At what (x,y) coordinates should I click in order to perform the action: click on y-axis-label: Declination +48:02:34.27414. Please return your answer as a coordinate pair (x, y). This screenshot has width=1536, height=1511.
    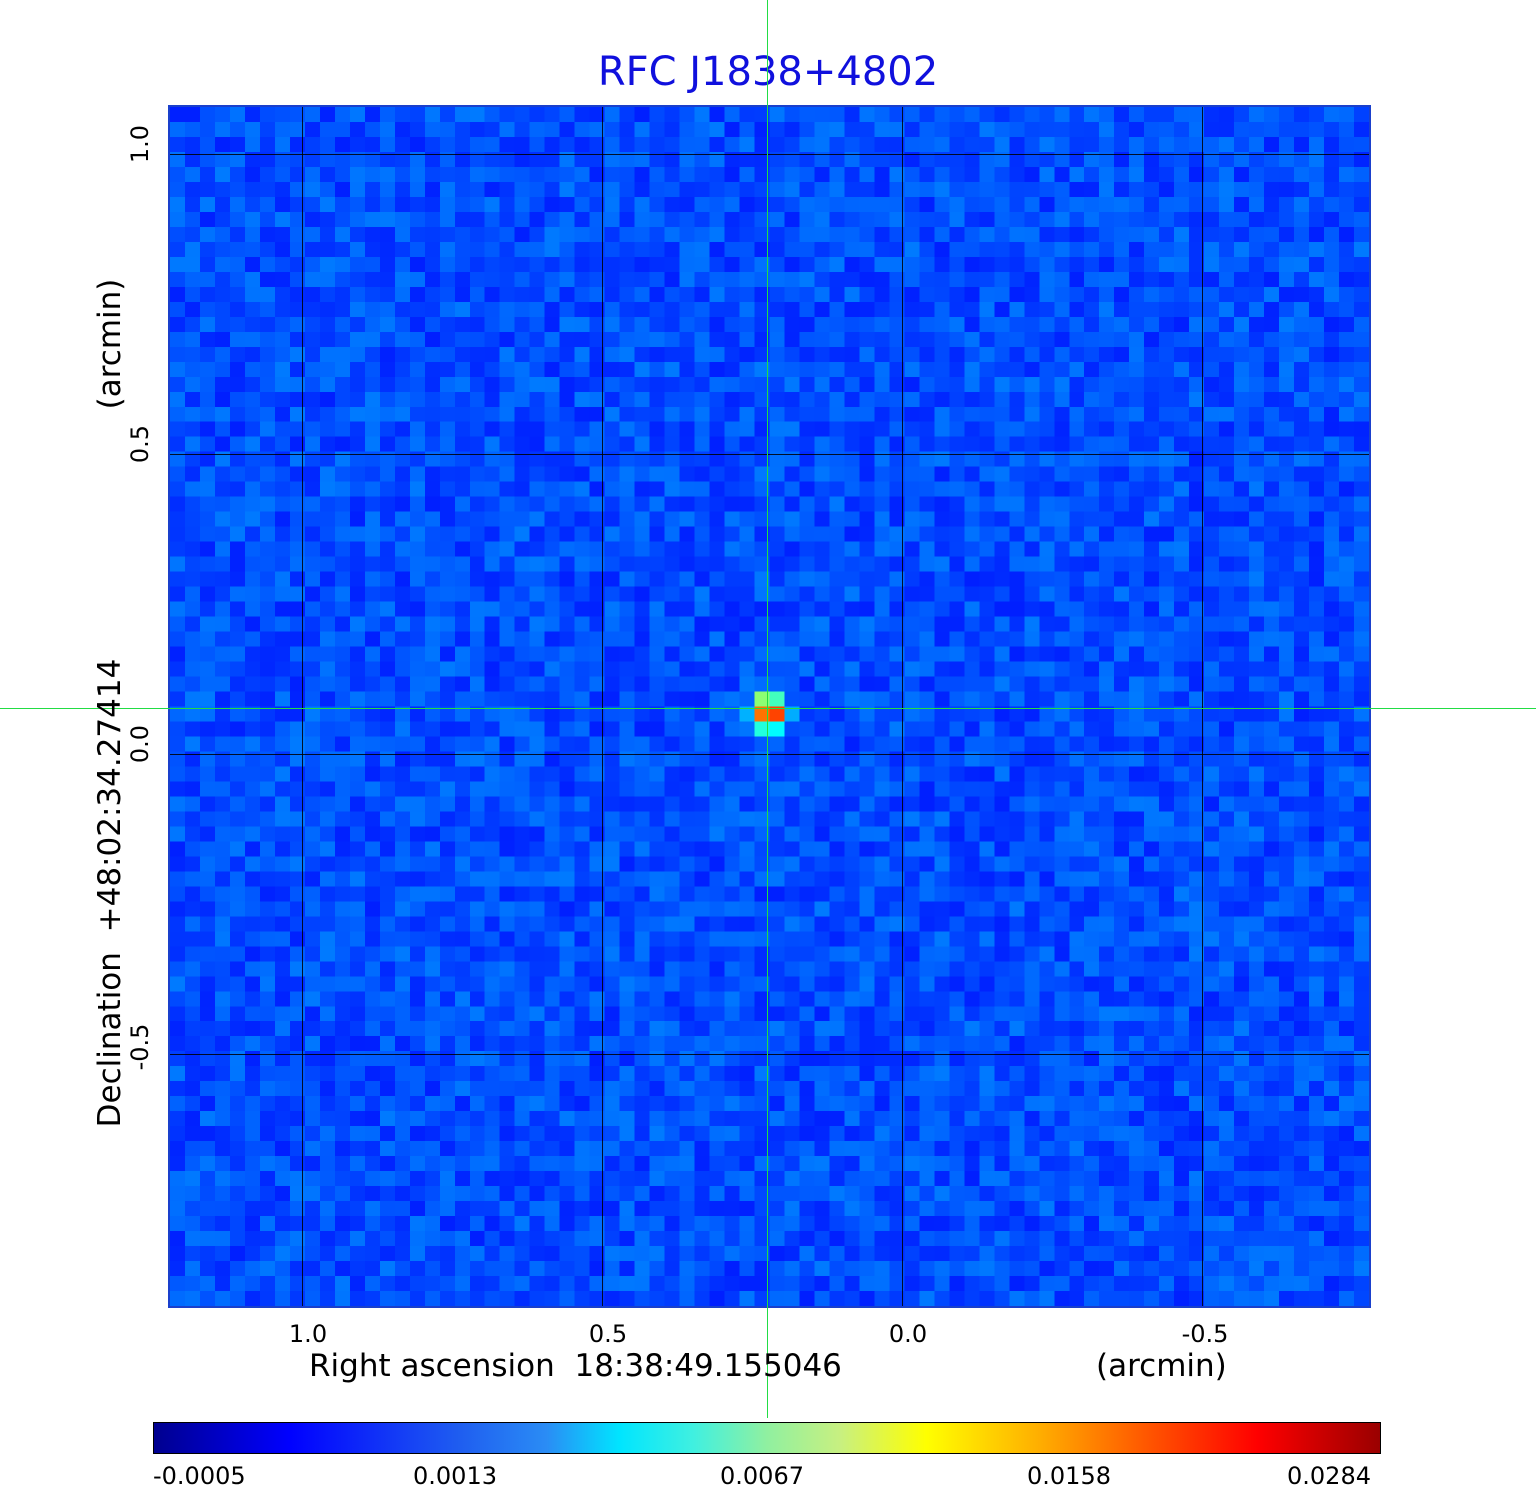
    Looking at the image, I should click on (110, 893).